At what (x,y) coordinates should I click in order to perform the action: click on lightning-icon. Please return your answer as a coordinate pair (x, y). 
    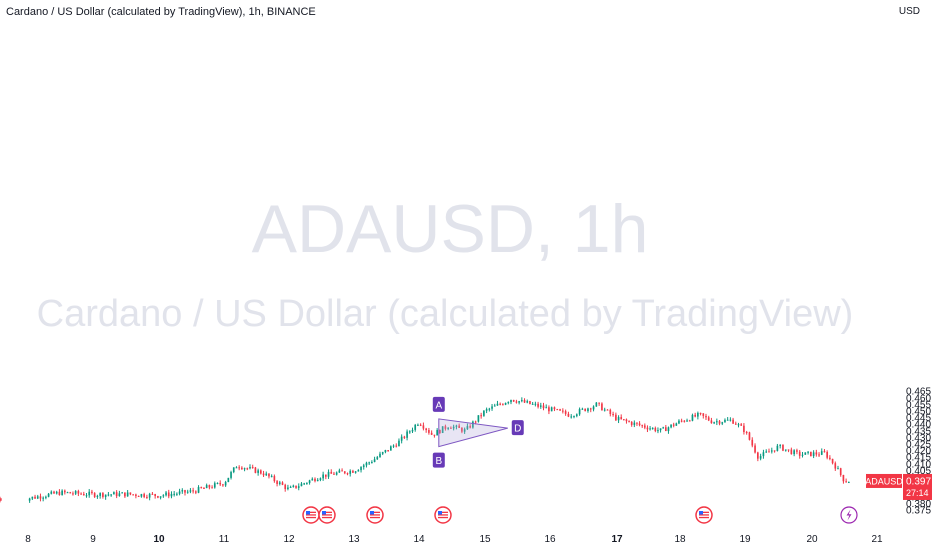
    Looking at the image, I should click on (849, 515).